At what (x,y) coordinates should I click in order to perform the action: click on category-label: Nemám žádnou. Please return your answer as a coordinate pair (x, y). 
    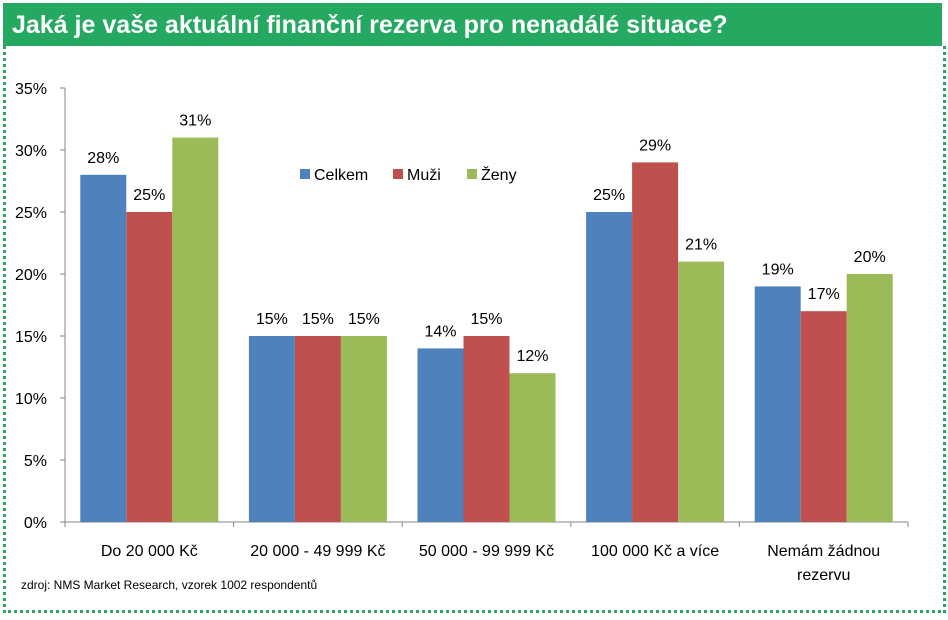
    Looking at the image, I should click on (823, 551).